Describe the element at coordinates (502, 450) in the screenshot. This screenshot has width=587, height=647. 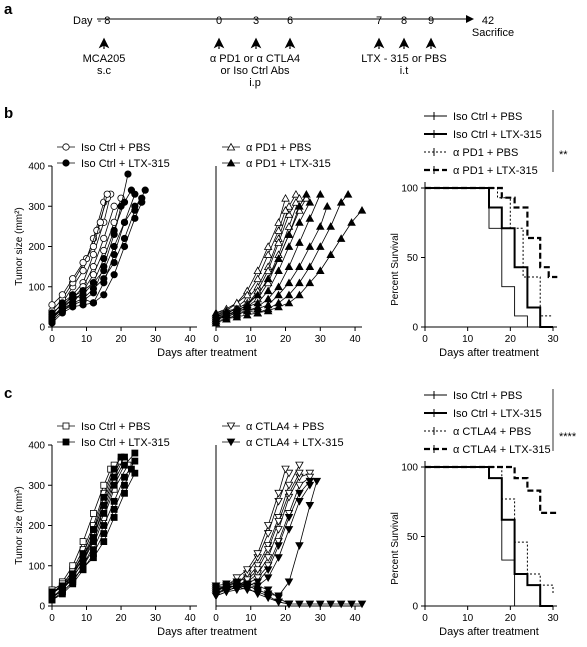
I see `legend-label: α CTLA4 + LTX-315` at that location.